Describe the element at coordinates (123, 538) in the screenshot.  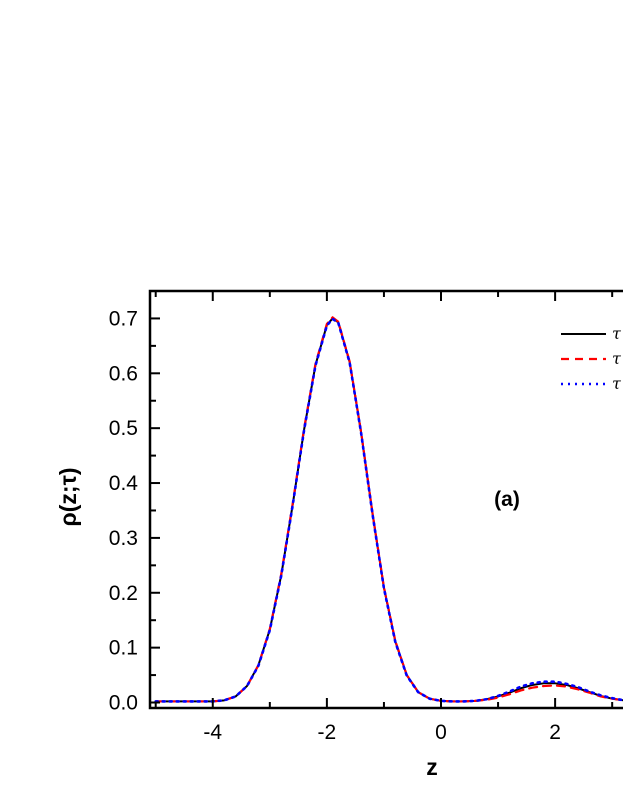
I see `y-tick-label: 0.3` at that location.